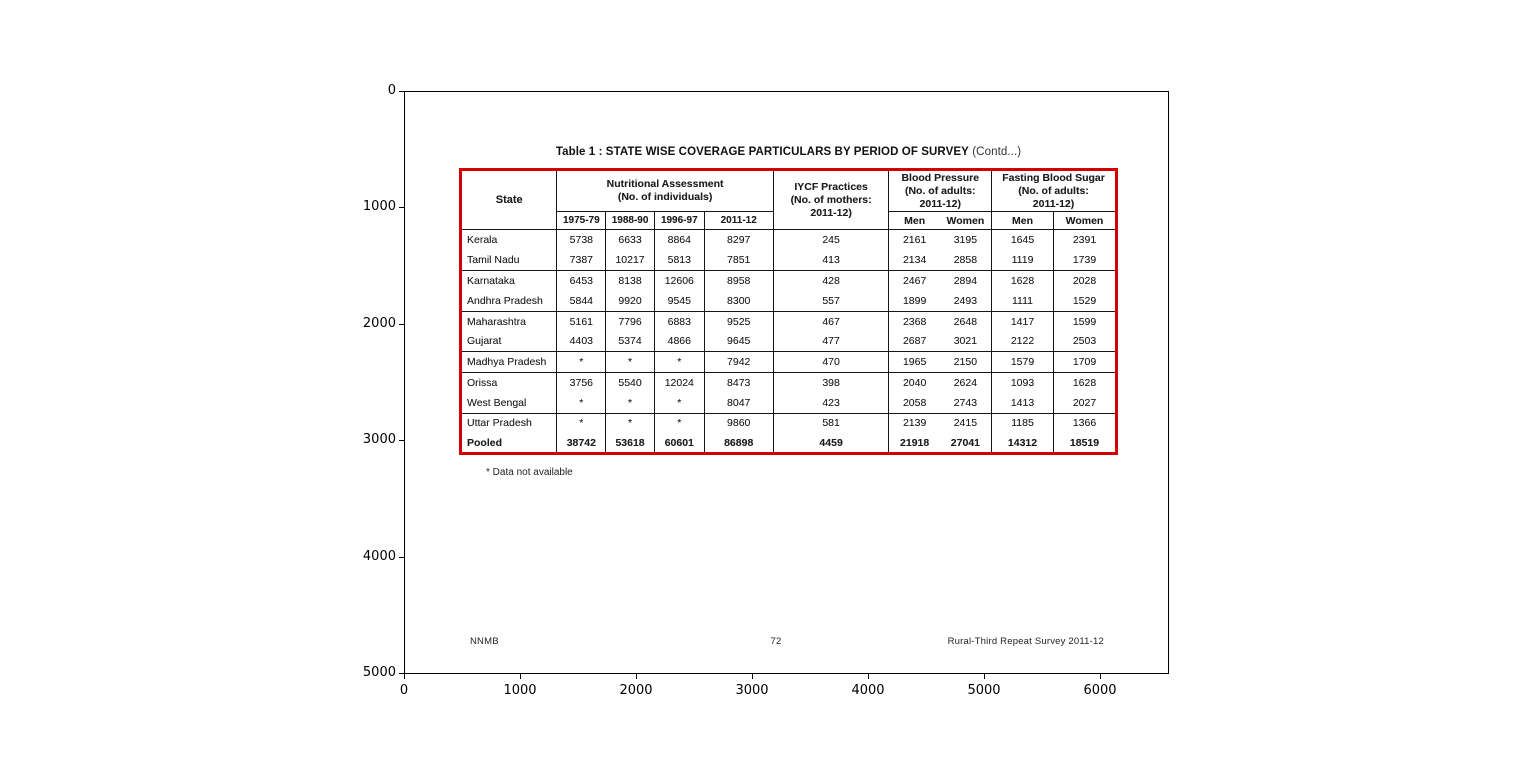  I want to click on nutritional-line1: Nutritional Assessment, so click(665, 184).